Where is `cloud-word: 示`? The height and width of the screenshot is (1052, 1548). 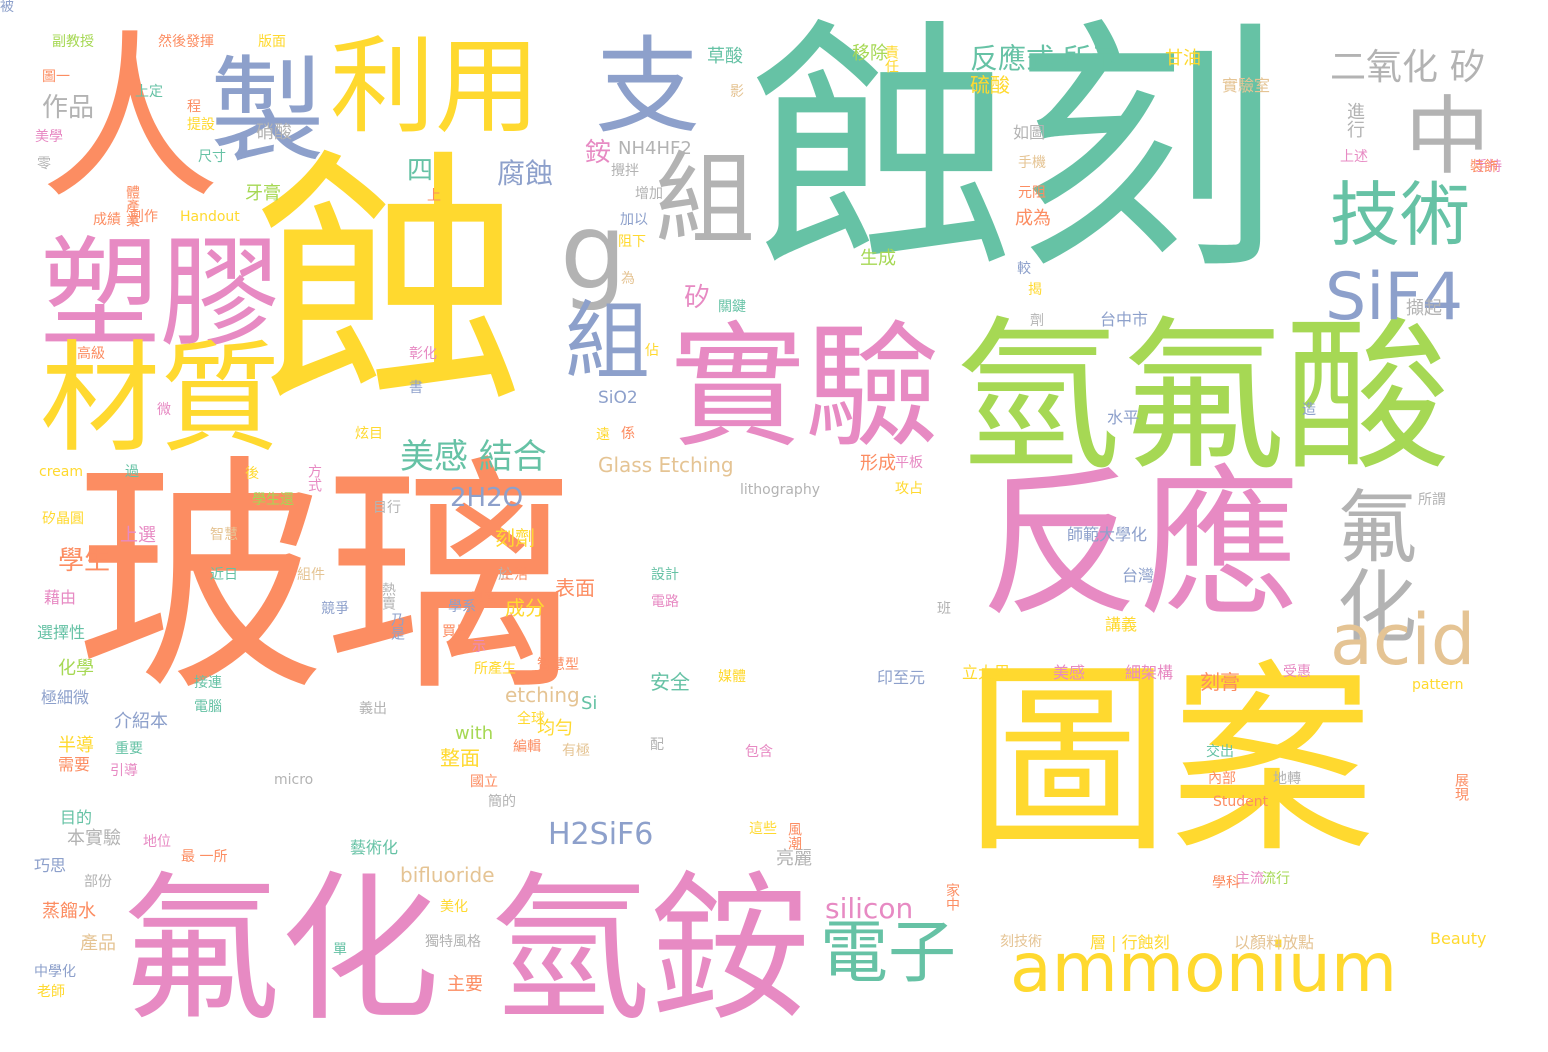 cloud-word: 示 is located at coordinates (479, 647).